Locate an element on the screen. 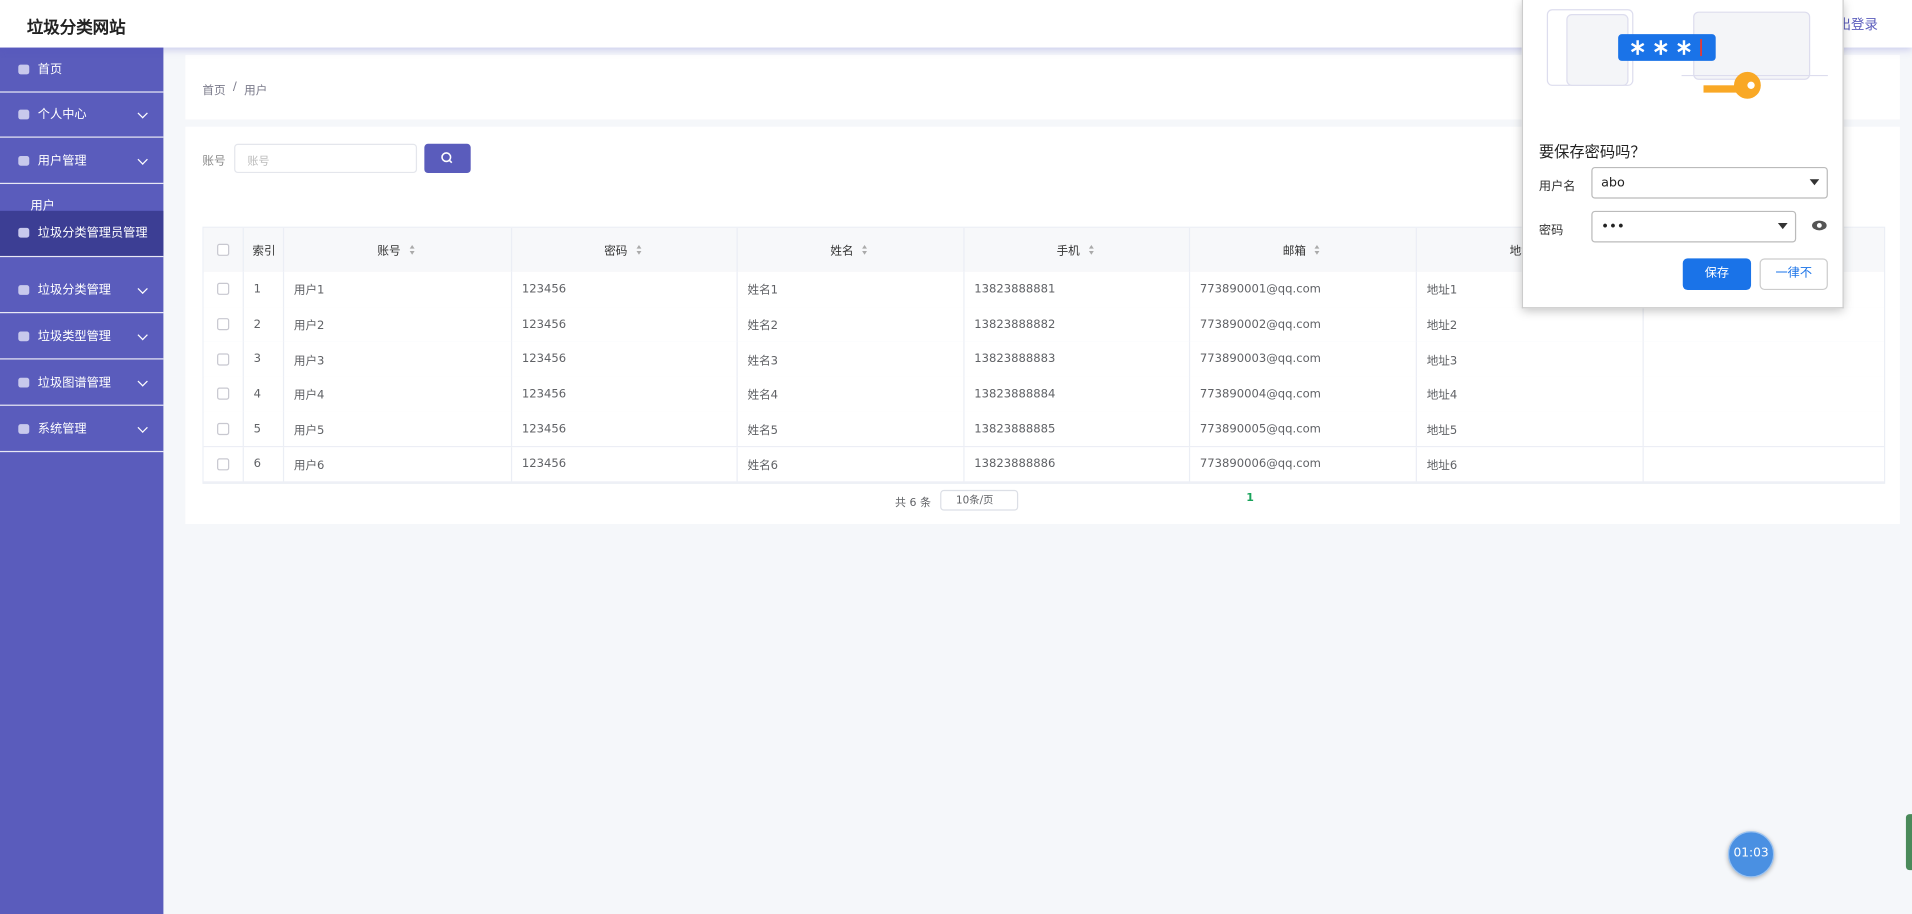 The image size is (1912, 914). menu-item: 个人中心 is located at coordinates (82, 115).